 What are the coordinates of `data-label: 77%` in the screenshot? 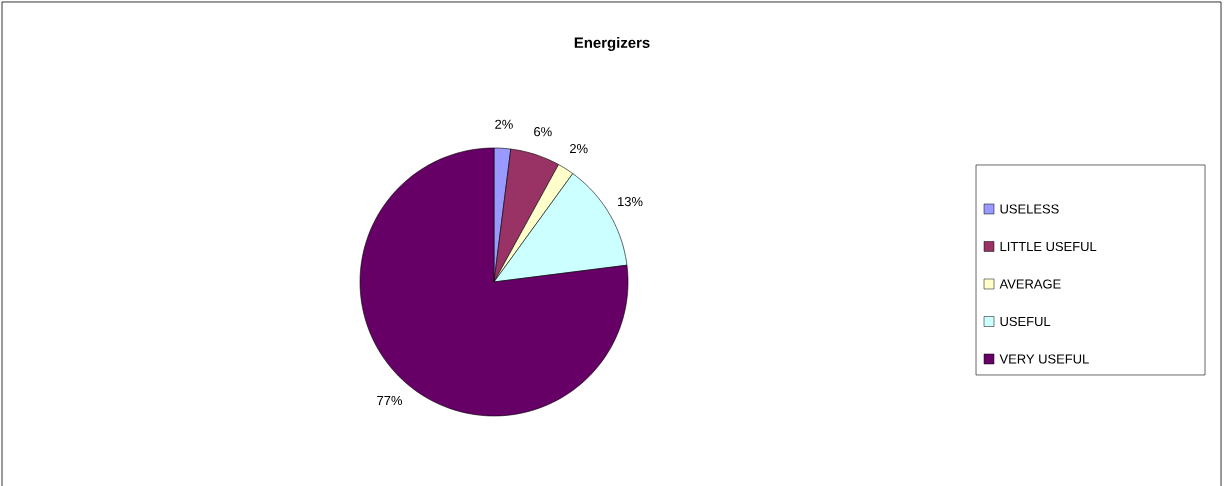 It's located at (390, 400).